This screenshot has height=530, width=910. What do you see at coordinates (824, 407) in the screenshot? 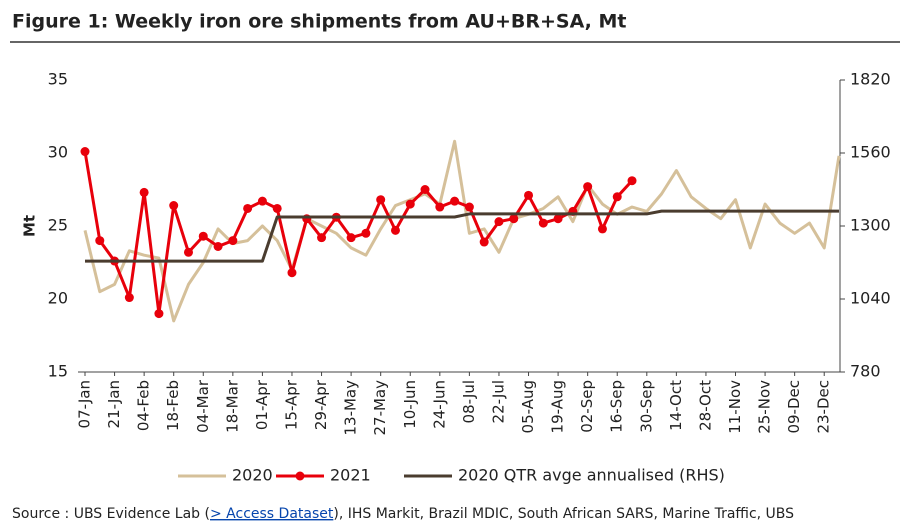
I see `x-tick-label: 23-Dec` at bounding box center [824, 407].